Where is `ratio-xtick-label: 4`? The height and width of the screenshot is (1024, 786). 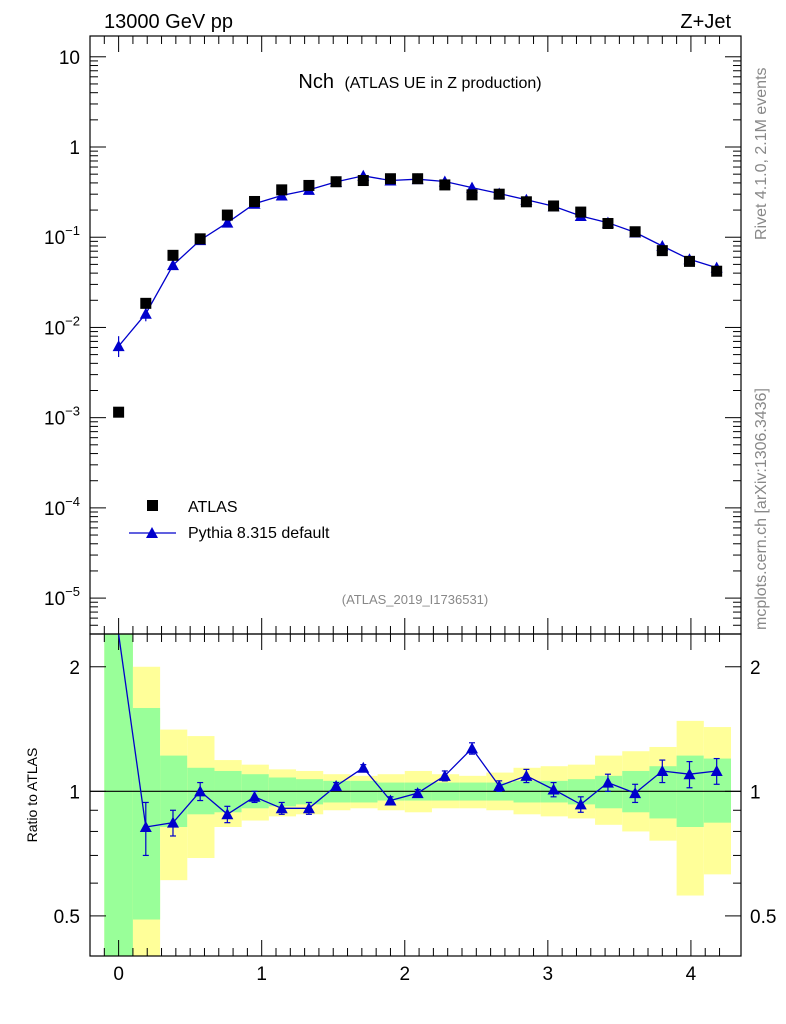 ratio-xtick-label: 4 is located at coordinates (691, 974).